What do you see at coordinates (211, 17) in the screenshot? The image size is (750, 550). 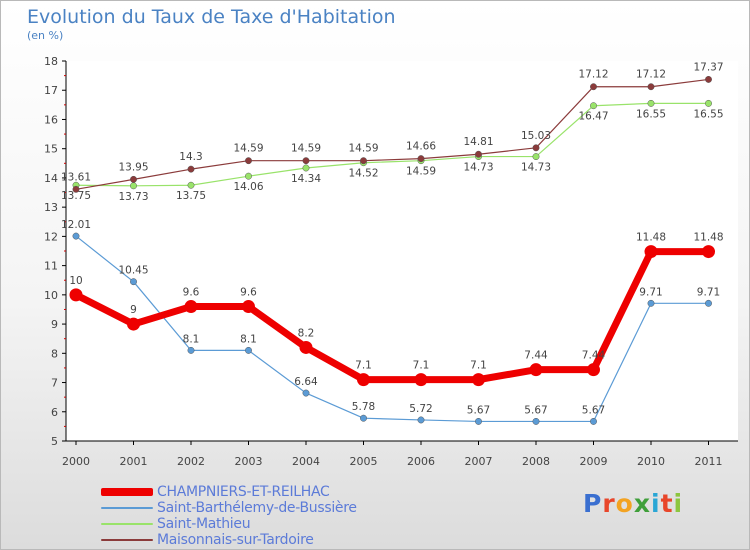 I see `chart-title: Evolution du Taux de Taxe d'Habitation` at bounding box center [211, 17].